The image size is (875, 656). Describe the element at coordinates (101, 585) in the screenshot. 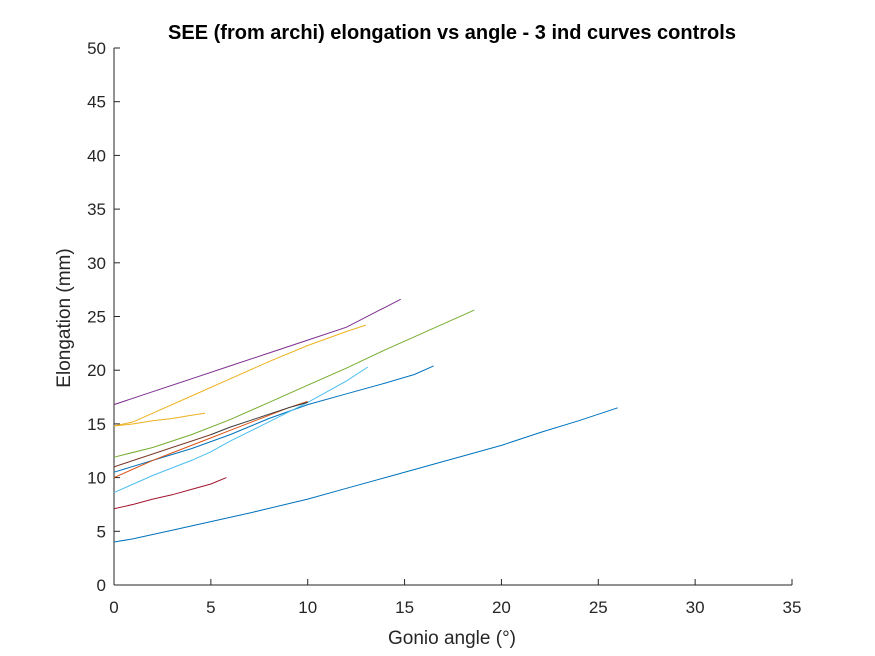

I see `y-tick-label: 0` at that location.